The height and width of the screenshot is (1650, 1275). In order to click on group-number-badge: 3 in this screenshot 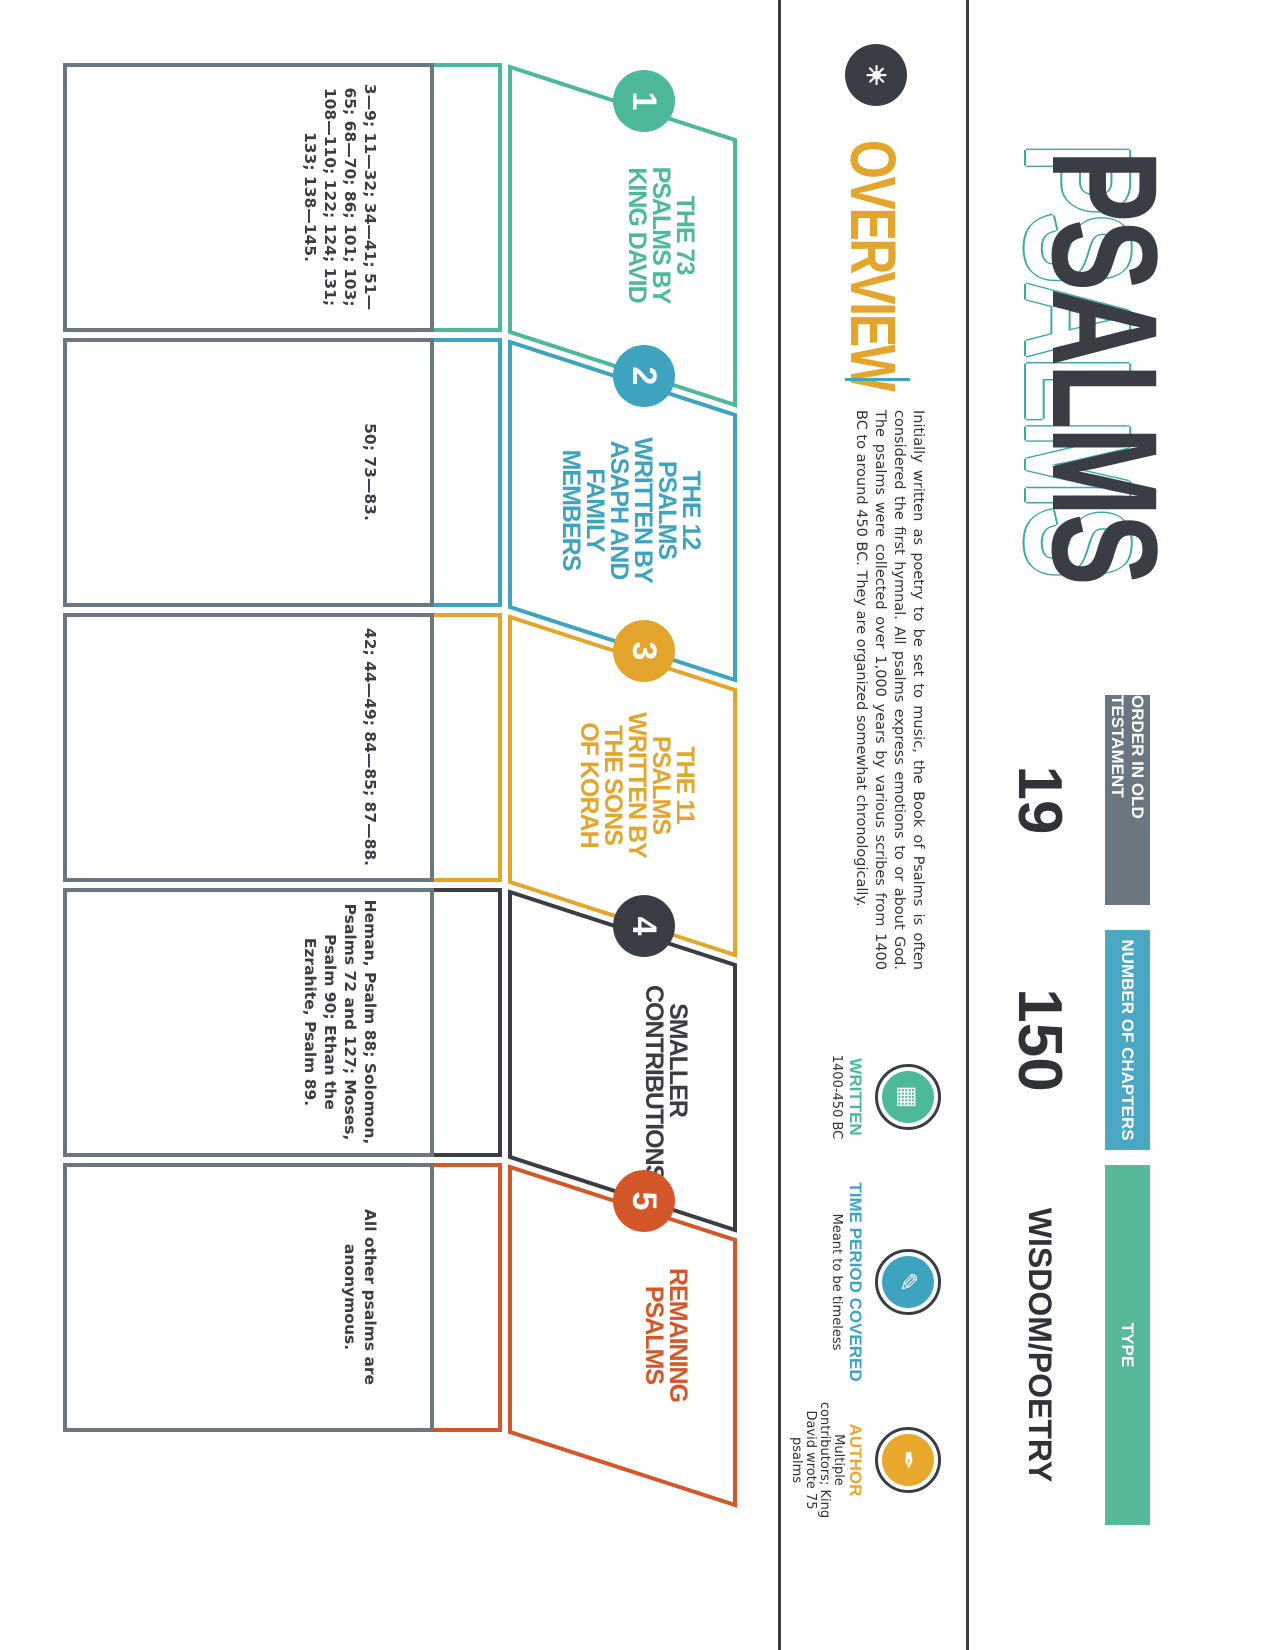, I will do `click(644, 651)`.